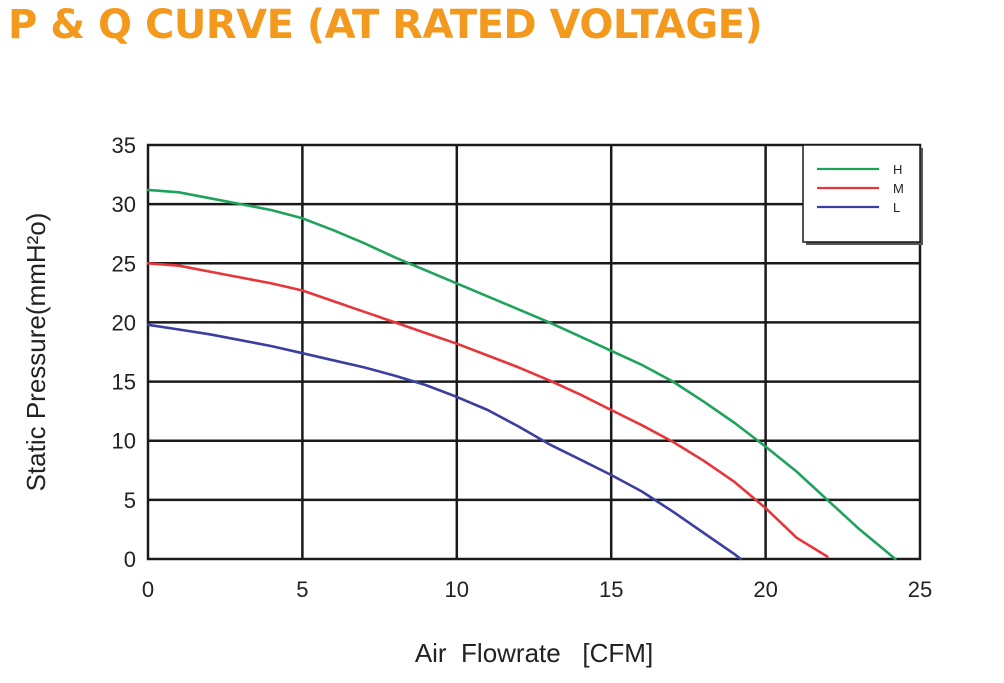 This screenshot has height=683, width=1004. I want to click on y-tick-label: 0, so click(130, 559).